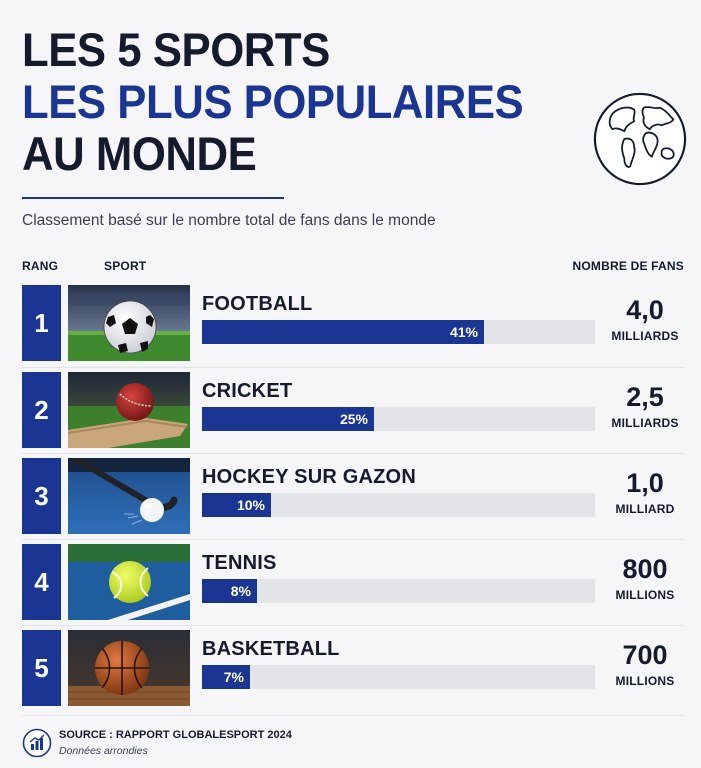 The width and height of the screenshot is (701, 768). Describe the element at coordinates (271, 649) in the screenshot. I see `sport-name: BASKETBALL` at that location.